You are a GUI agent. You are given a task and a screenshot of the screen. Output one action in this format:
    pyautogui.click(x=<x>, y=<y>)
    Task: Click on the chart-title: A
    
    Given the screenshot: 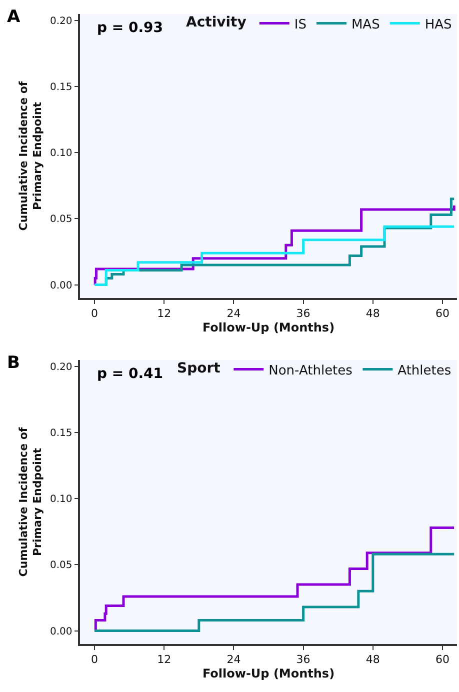 What is the action you would take?
    pyautogui.click(x=14, y=17)
    